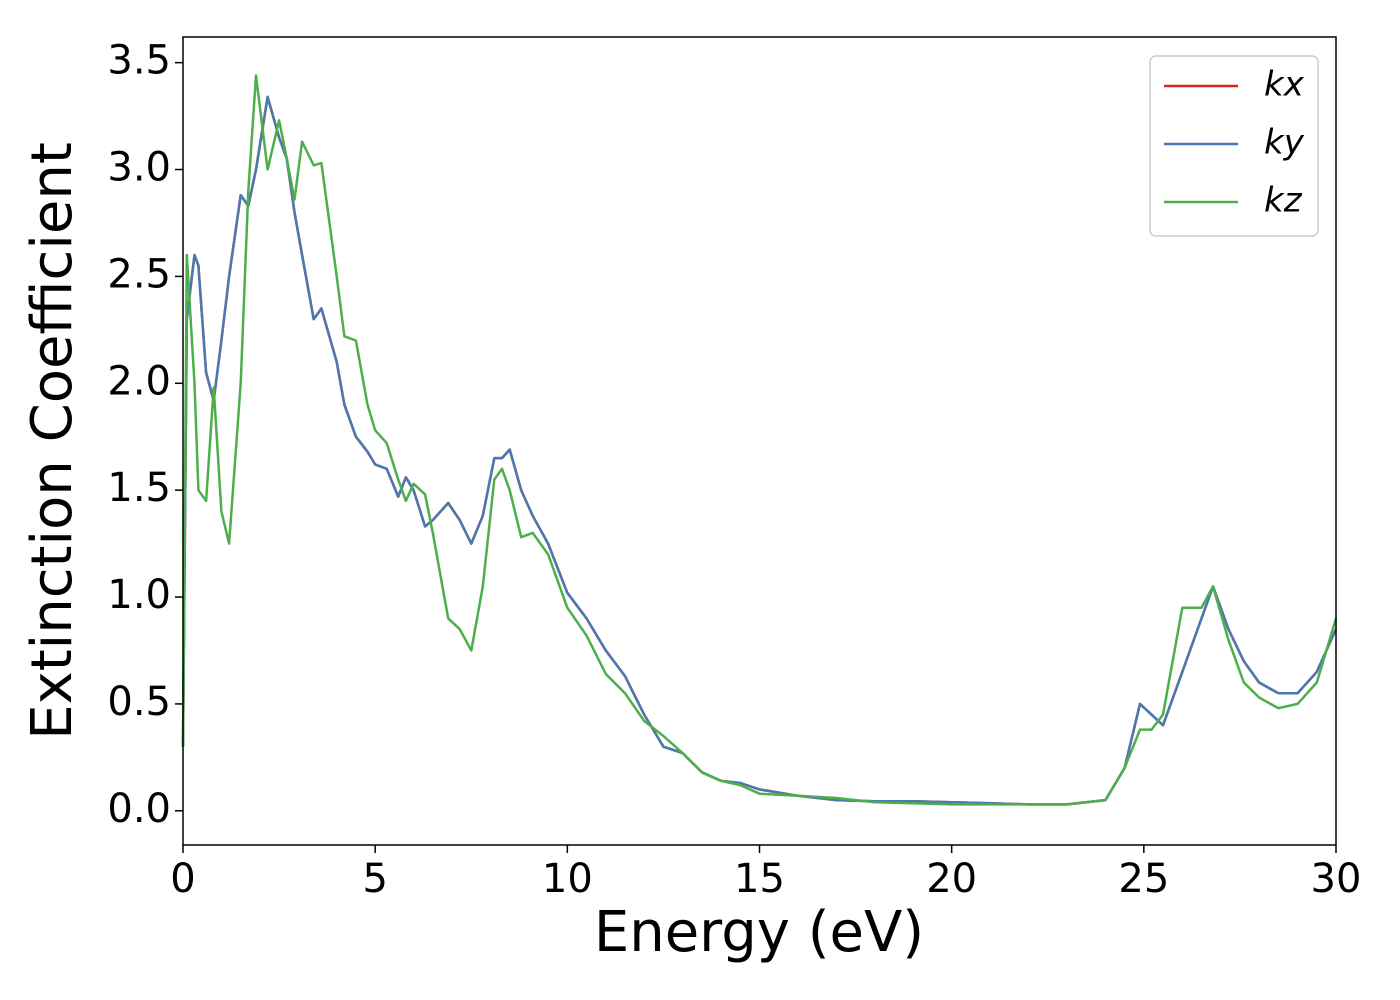 Image resolution: width=1400 pixels, height=1000 pixels. What do you see at coordinates (1284, 143) in the screenshot?
I see `legend-label: ky` at bounding box center [1284, 143].